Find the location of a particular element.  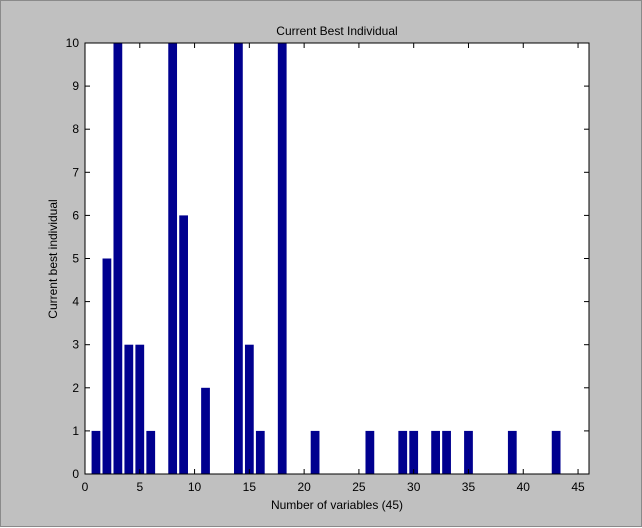

y-tick-label: 9 is located at coordinates (75, 86).